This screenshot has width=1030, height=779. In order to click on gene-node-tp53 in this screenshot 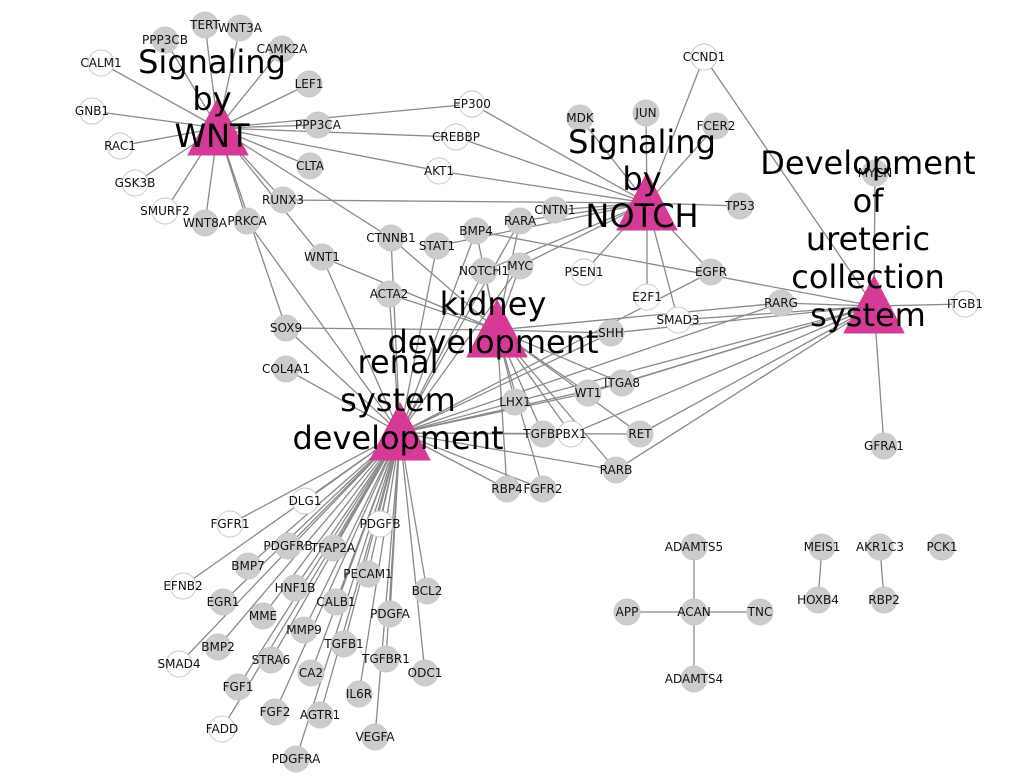, I will do `click(740, 206)`.